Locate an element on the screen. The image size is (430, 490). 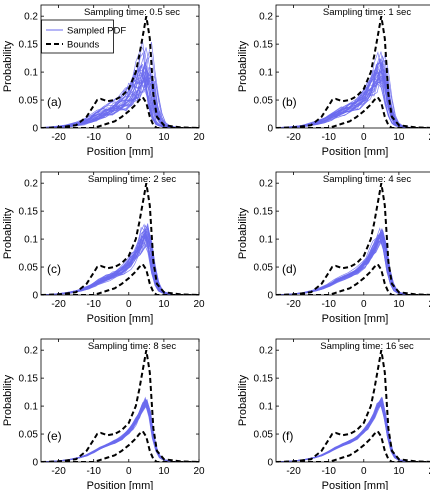
legend-sampled-label: Sampled PDF is located at coordinates (96, 31).